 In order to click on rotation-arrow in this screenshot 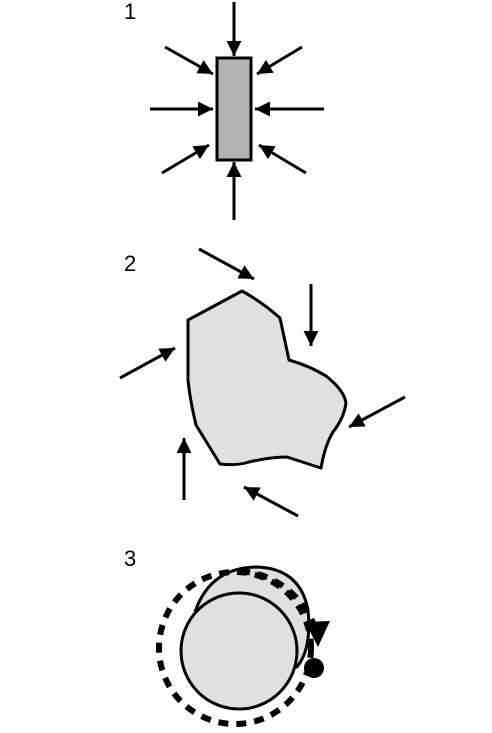, I will do `click(279, 601)`.